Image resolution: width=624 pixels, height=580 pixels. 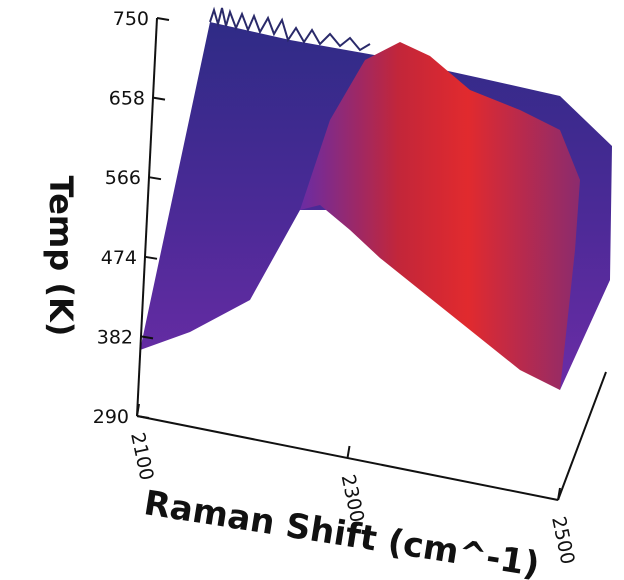 I want to click on x-tick-label: 2500, so click(x=563, y=540).